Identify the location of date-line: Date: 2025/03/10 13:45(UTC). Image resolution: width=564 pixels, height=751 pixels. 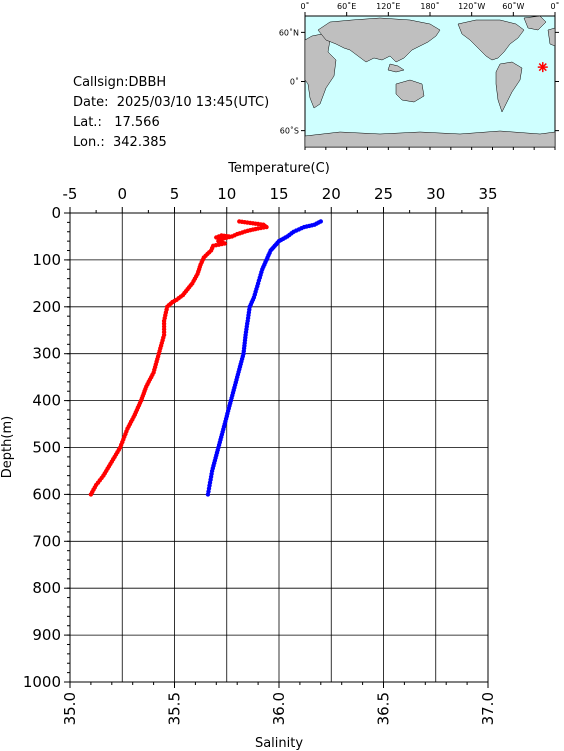
(171, 102).